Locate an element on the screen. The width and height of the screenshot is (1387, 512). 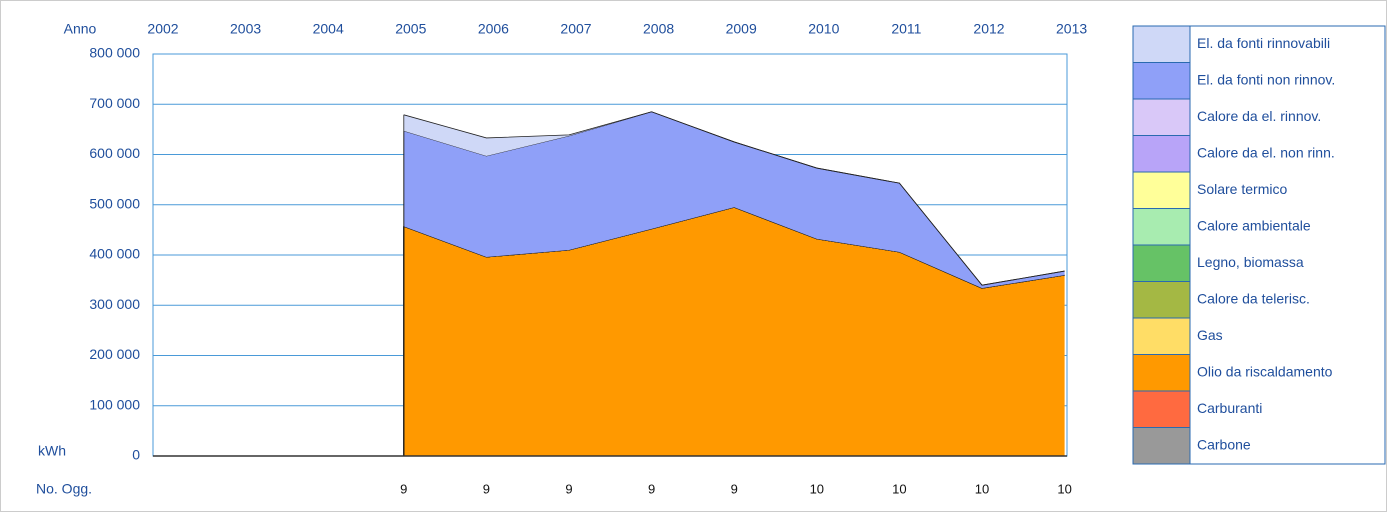
y-axis-label: kWh is located at coordinates (52, 451).